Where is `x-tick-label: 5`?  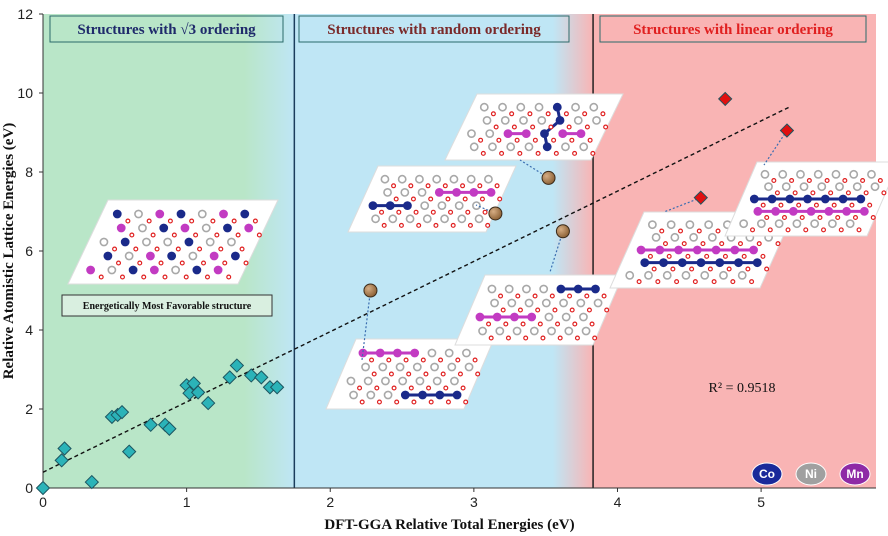 x-tick-label: 5 is located at coordinates (761, 502).